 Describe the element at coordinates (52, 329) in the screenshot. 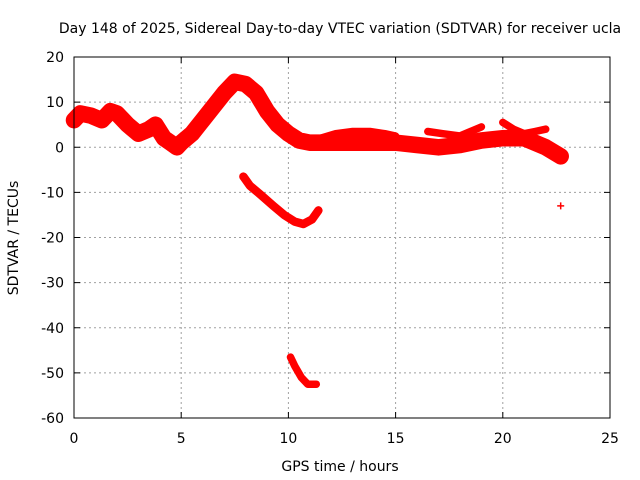

I see `y-tick-label: -40` at that location.